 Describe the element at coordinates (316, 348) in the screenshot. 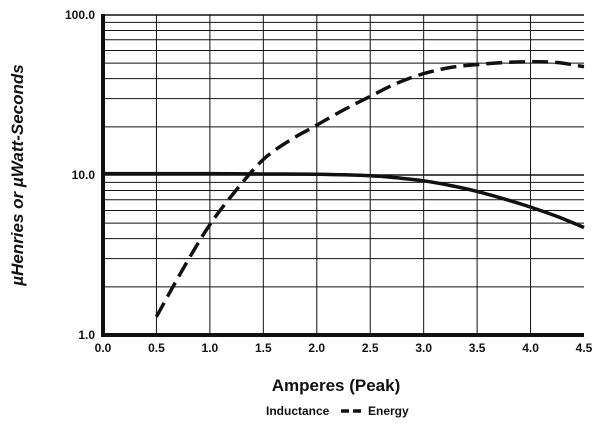

I see `x-tick-label: 2.0` at that location.